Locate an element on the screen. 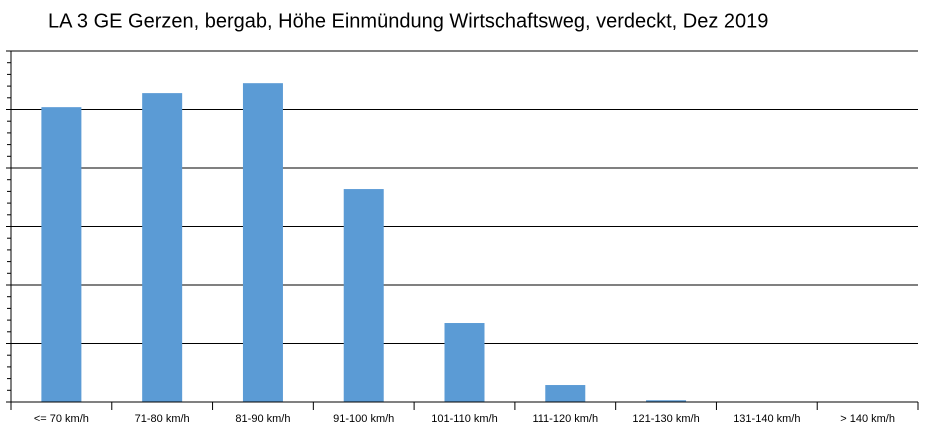  x-tick-label: 111-120 km/h is located at coordinates (565, 419).